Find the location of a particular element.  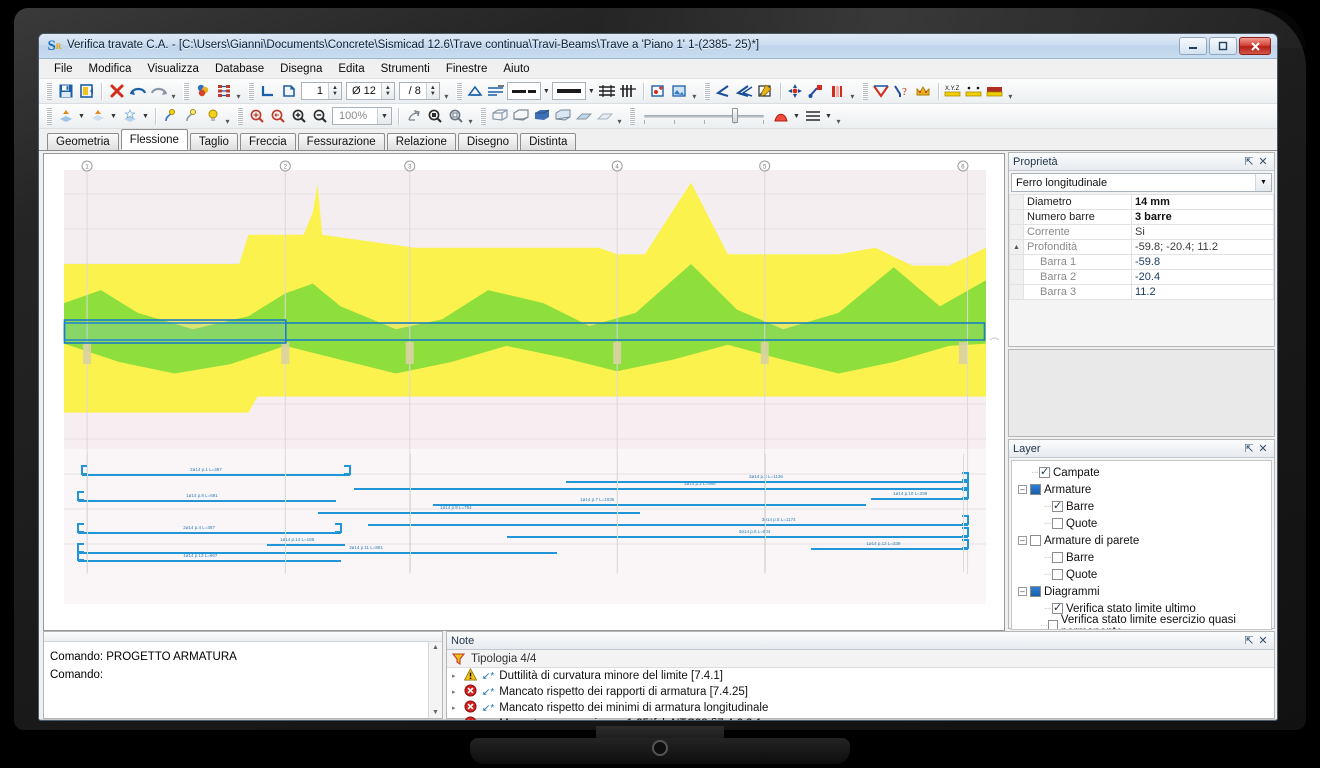

spacing-stepper: / 8 ▲ ▼ is located at coordinates (419, 91).